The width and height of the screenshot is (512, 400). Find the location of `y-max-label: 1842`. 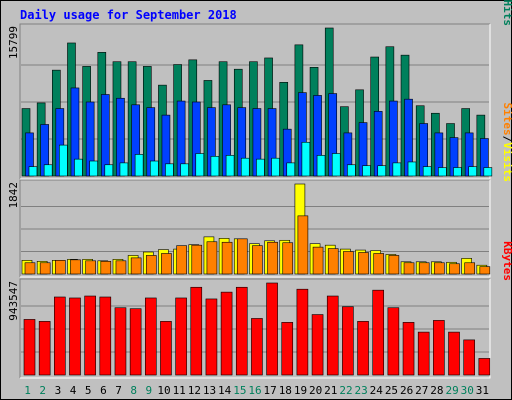

y-max-label: 1842 is located at coordinates (13, 195).